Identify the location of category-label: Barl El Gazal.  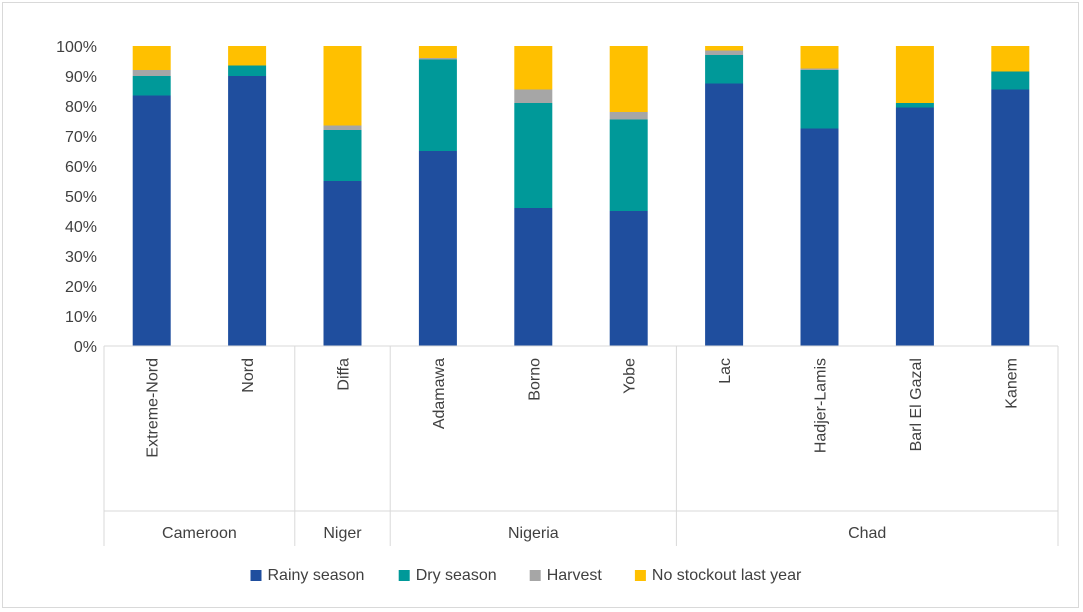
(916, 404).